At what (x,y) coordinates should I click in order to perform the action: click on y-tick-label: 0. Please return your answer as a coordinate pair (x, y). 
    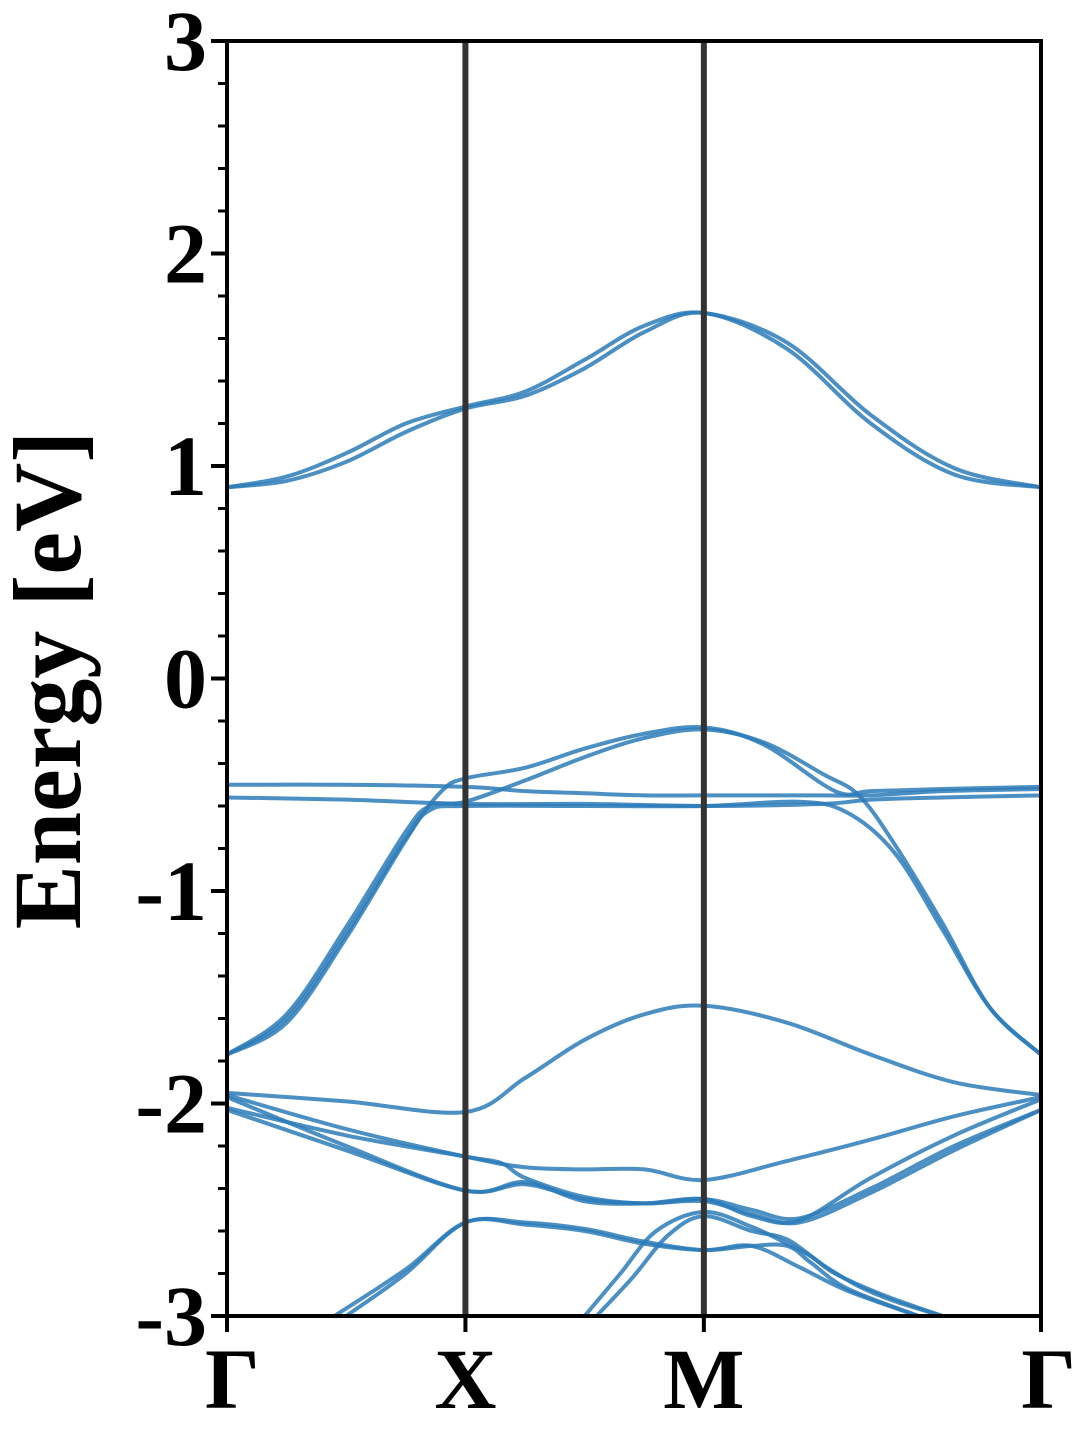
    Looking at the image, I should click on (185, 679).